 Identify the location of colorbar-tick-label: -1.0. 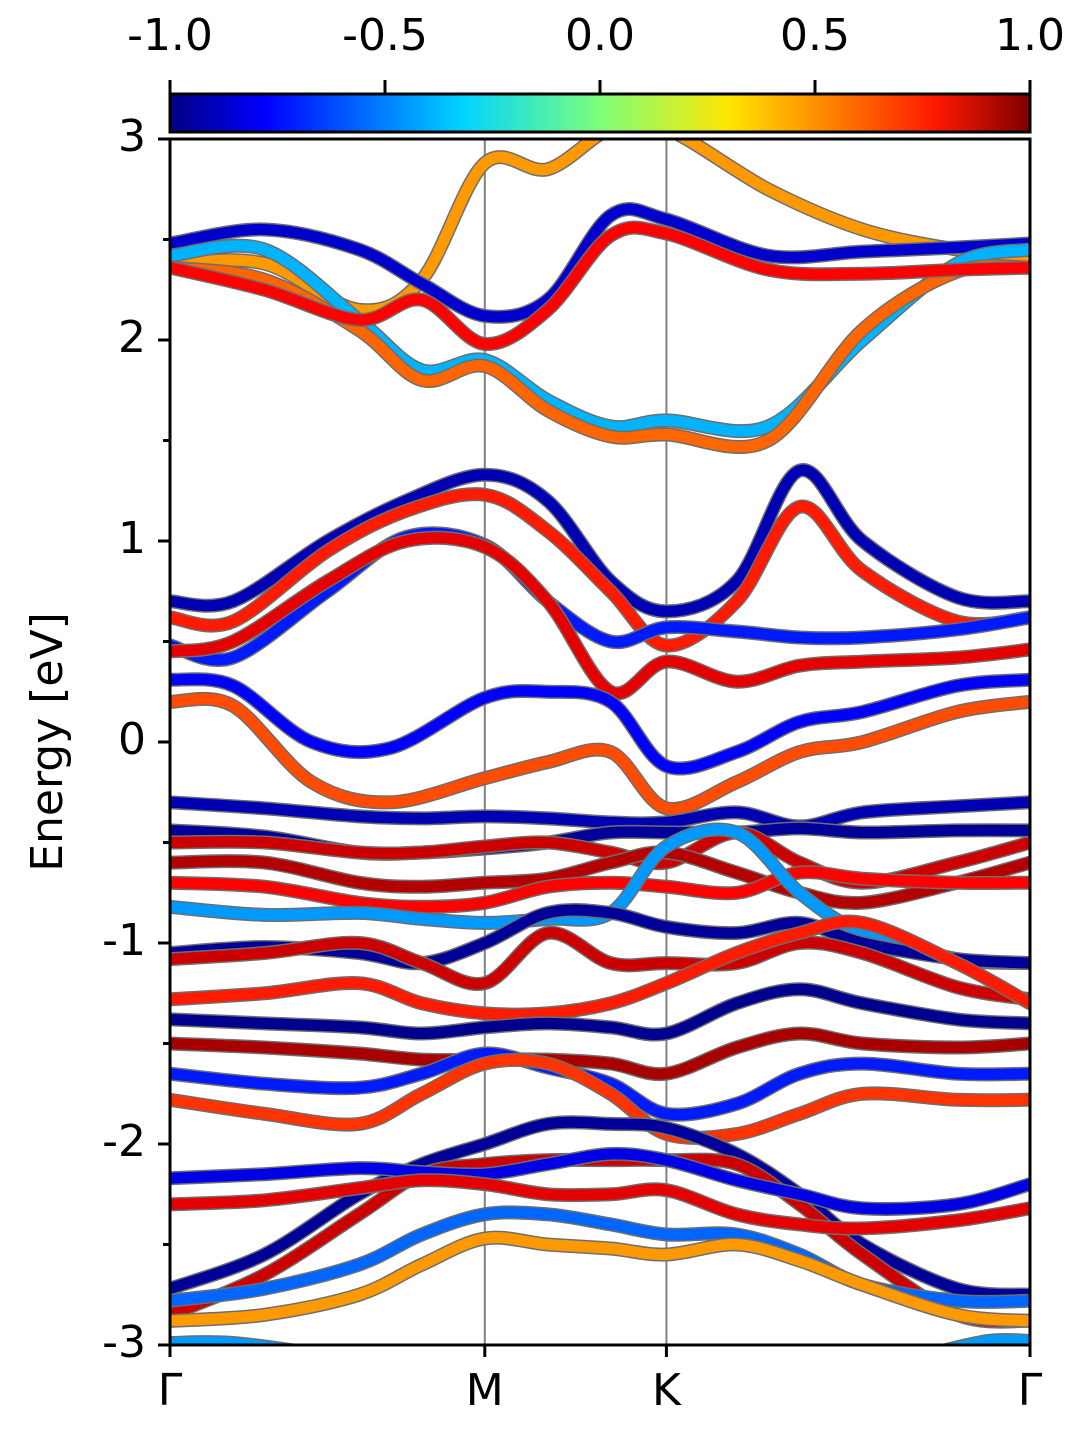
(170, 35).